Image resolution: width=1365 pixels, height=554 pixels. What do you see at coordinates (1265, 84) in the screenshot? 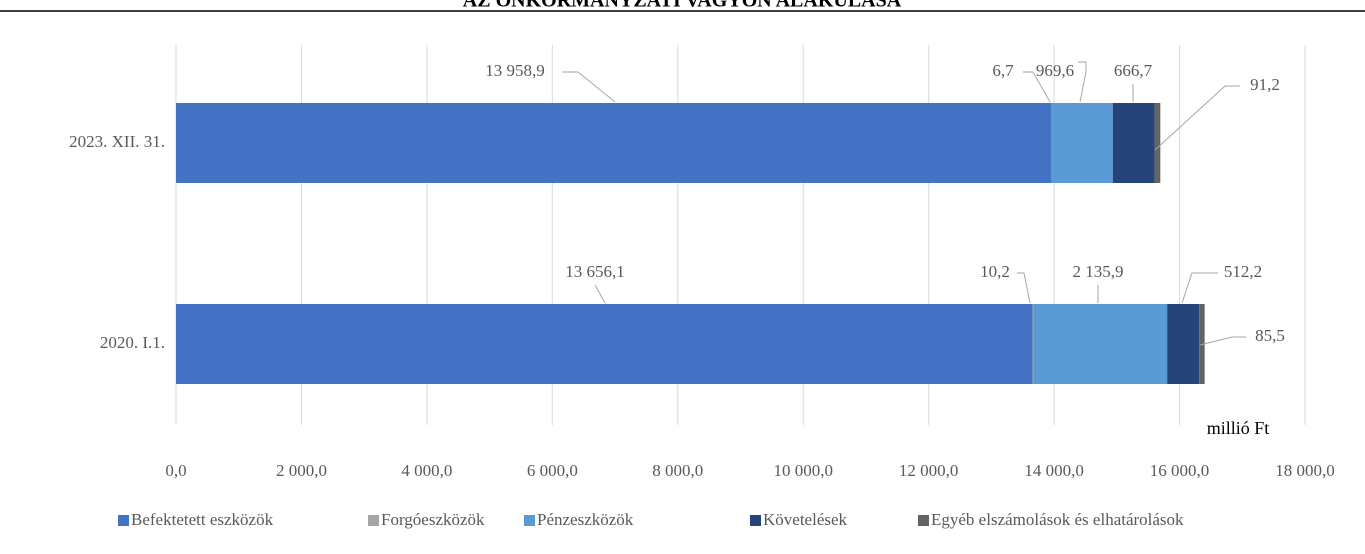
I see `data-label: 91,2` at bounding box center [1265, 84].